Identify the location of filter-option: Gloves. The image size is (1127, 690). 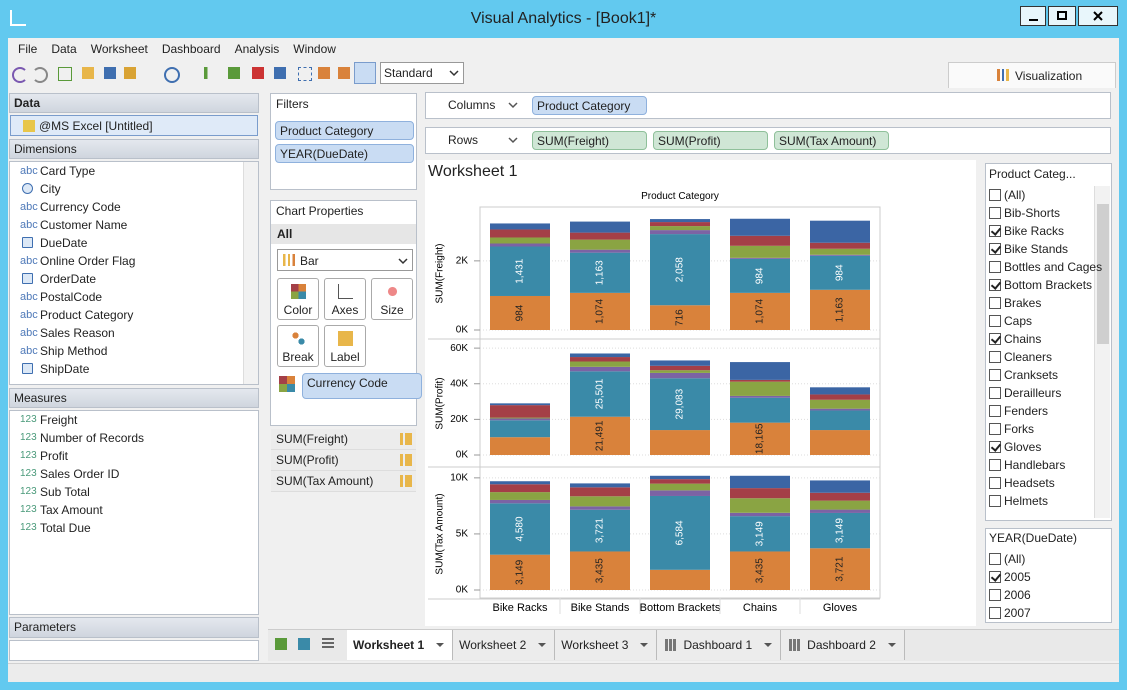
(1045, 447).